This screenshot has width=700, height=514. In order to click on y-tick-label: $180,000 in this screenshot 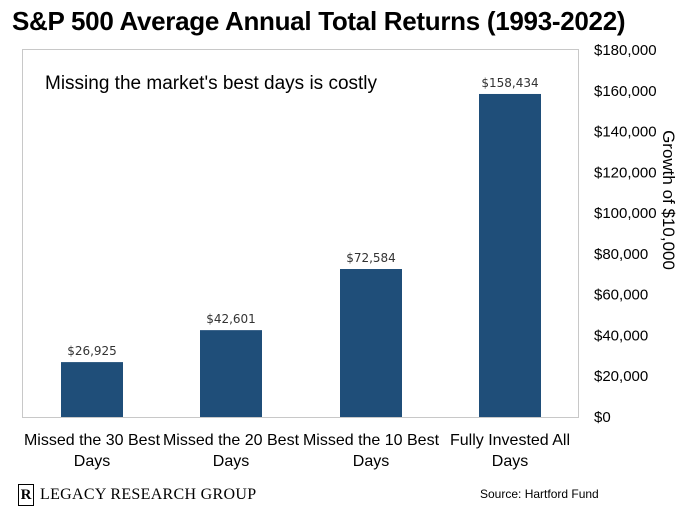, I will do `click(625, 50)`.